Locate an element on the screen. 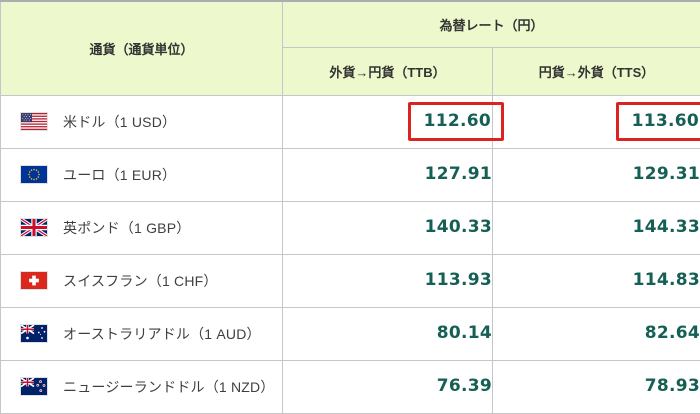 This screenshot has width=700, height=414. tts-value: 144.33 is located at coordinates (666, 227).